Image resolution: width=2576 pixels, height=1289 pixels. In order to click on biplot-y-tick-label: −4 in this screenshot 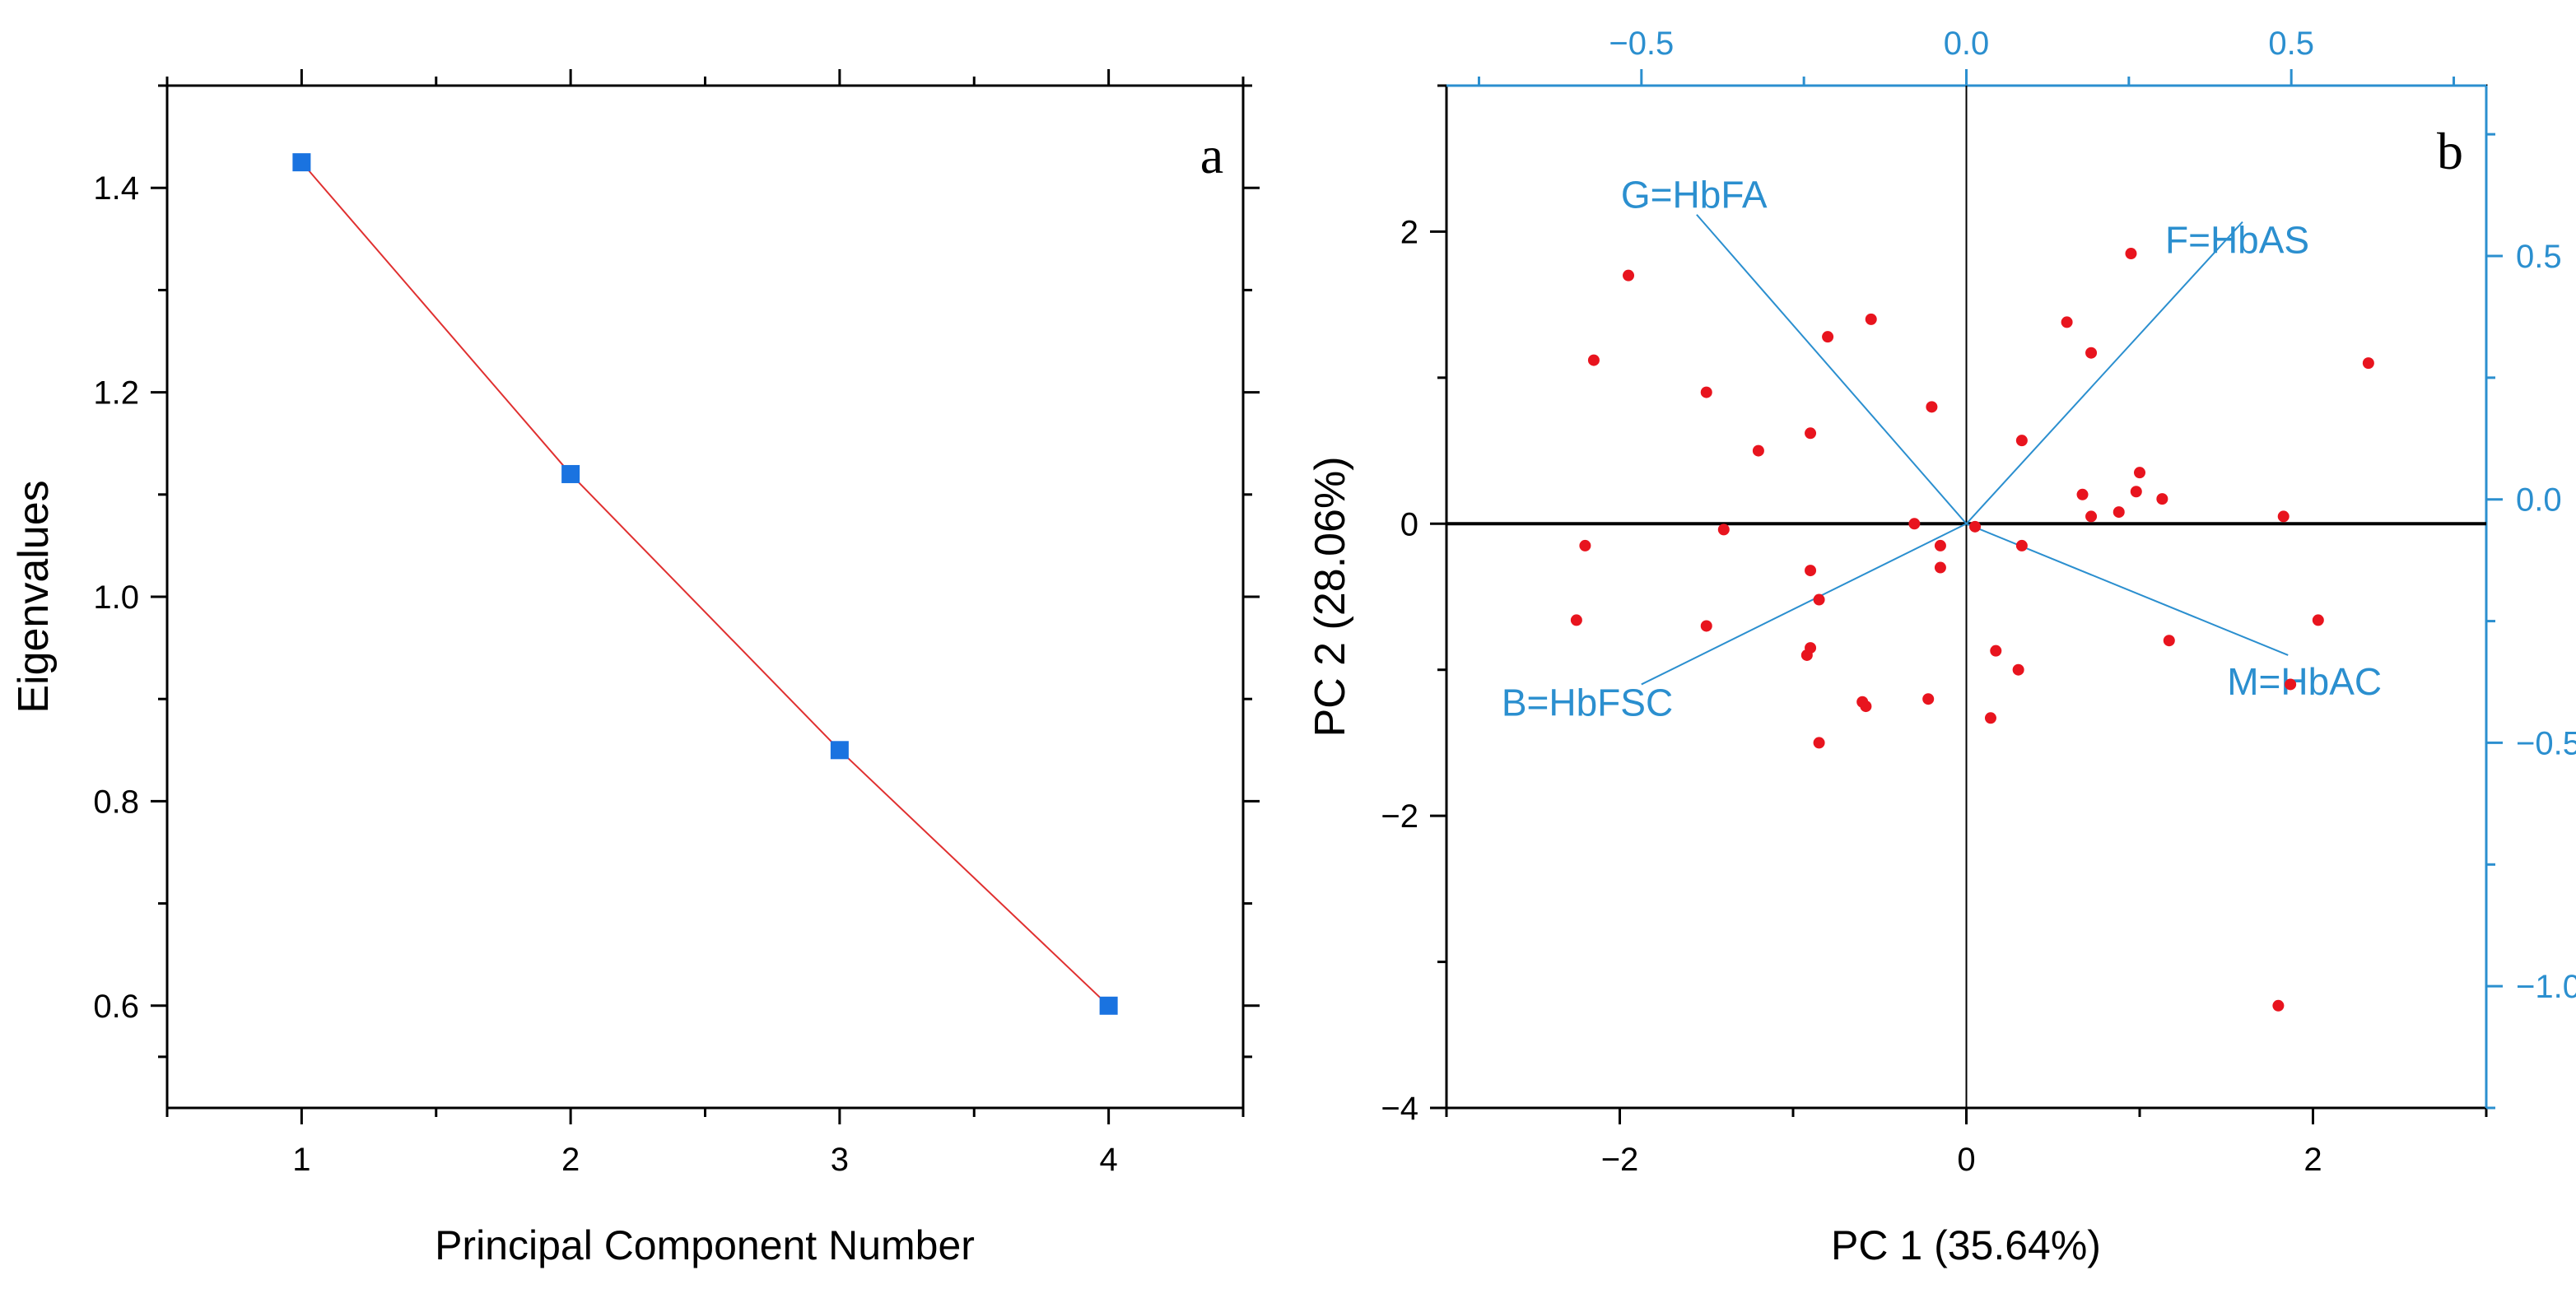, I will do `click(1399, 1109)`.